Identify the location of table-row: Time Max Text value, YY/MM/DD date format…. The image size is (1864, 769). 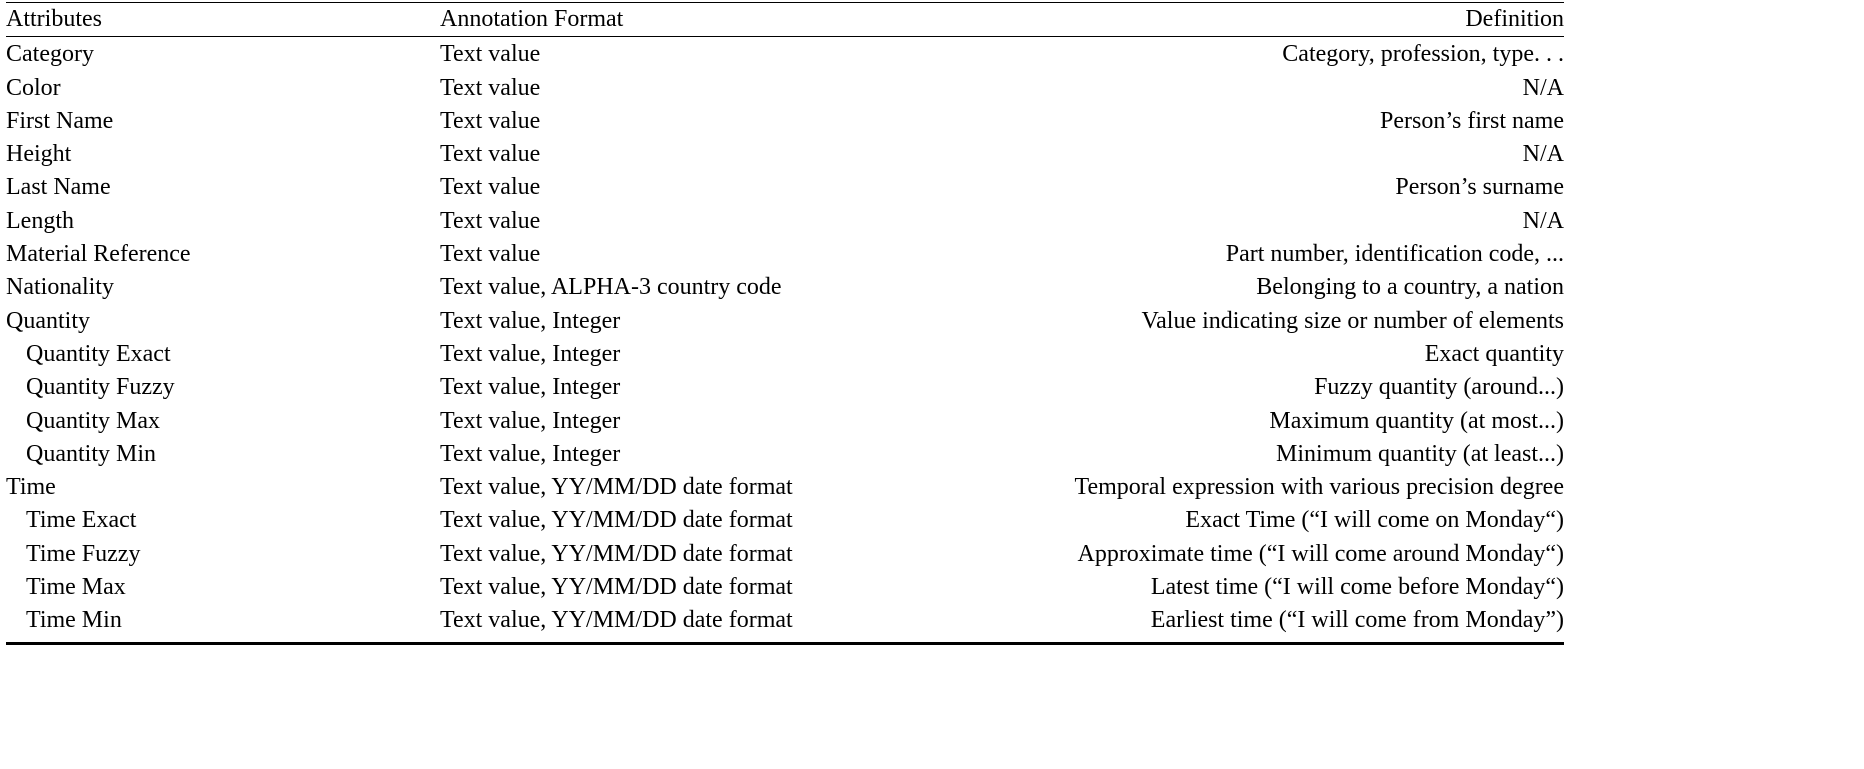
(785, 587).